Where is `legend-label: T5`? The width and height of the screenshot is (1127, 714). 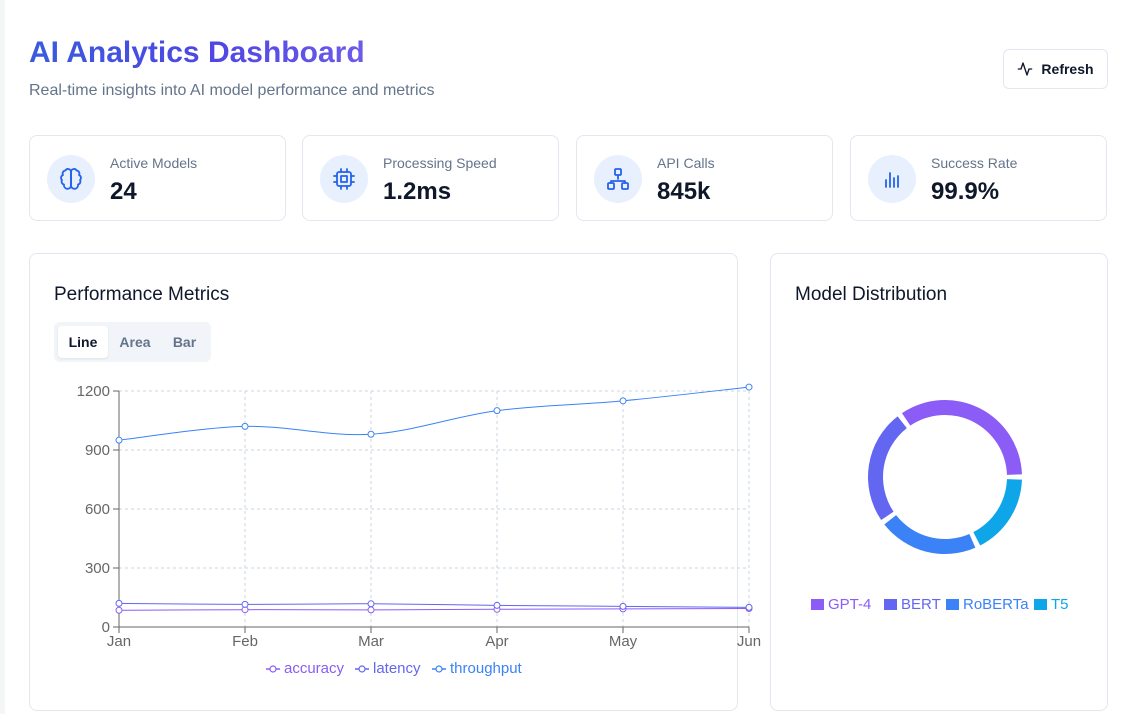 legend-label: T5 is located at coordinates (1060, 604).